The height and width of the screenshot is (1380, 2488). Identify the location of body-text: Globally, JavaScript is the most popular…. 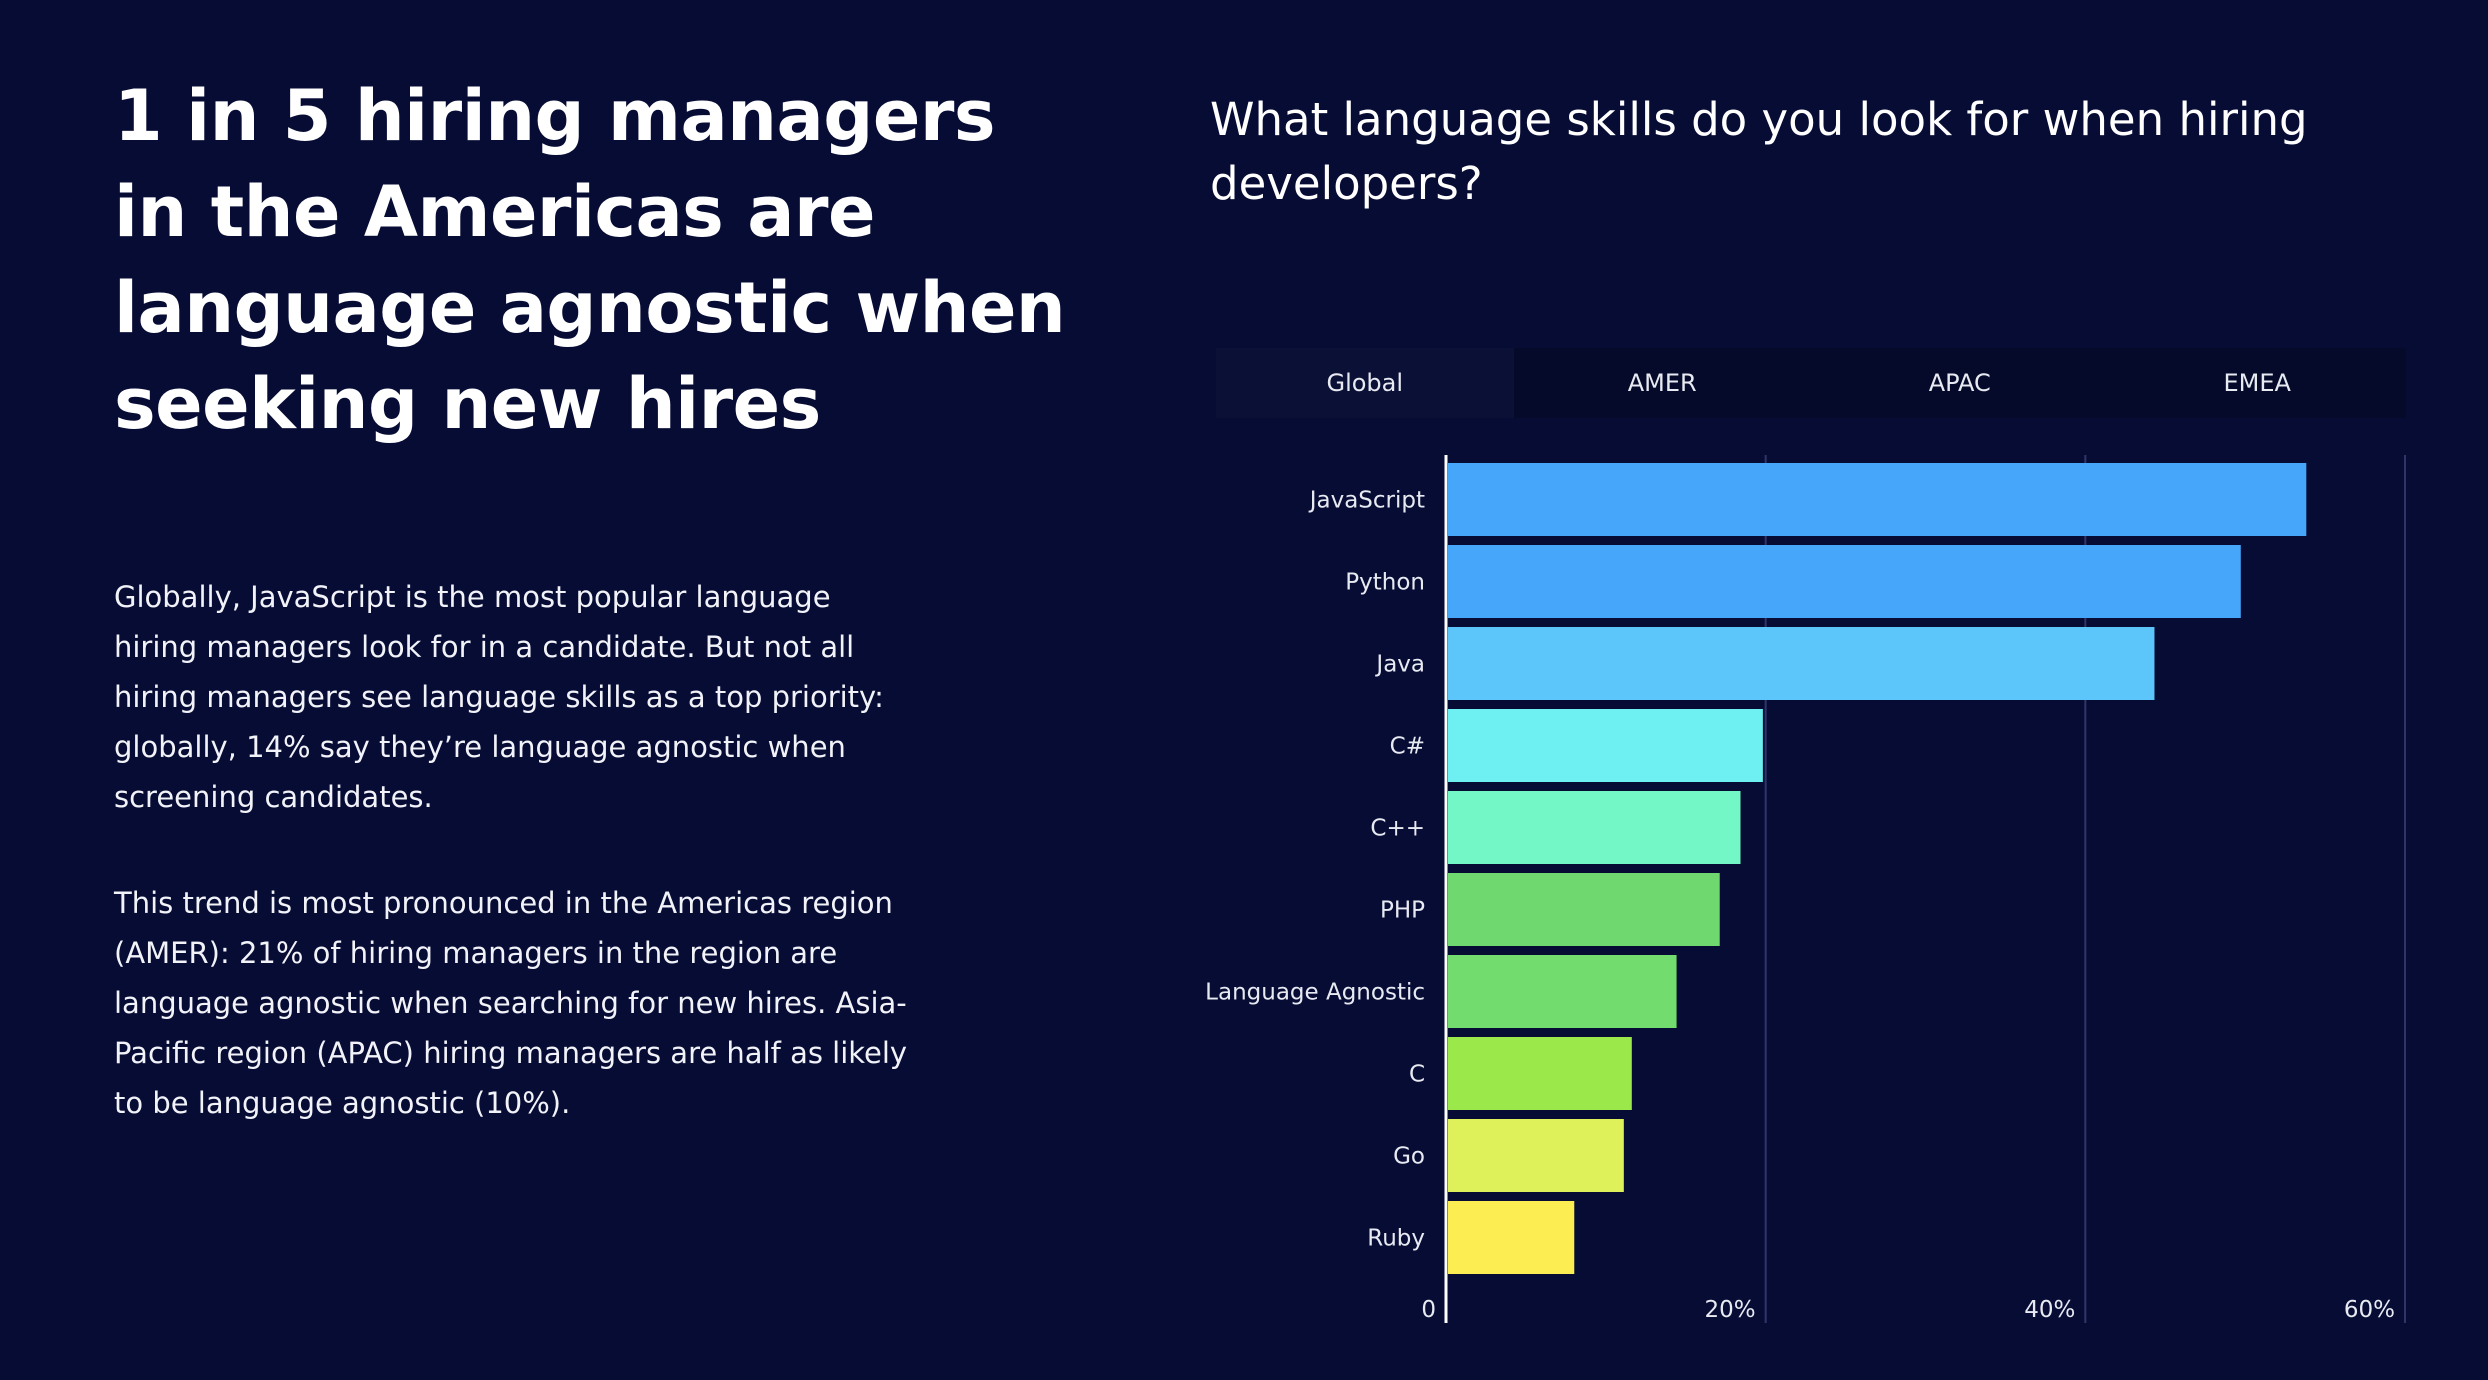
(514, 878).